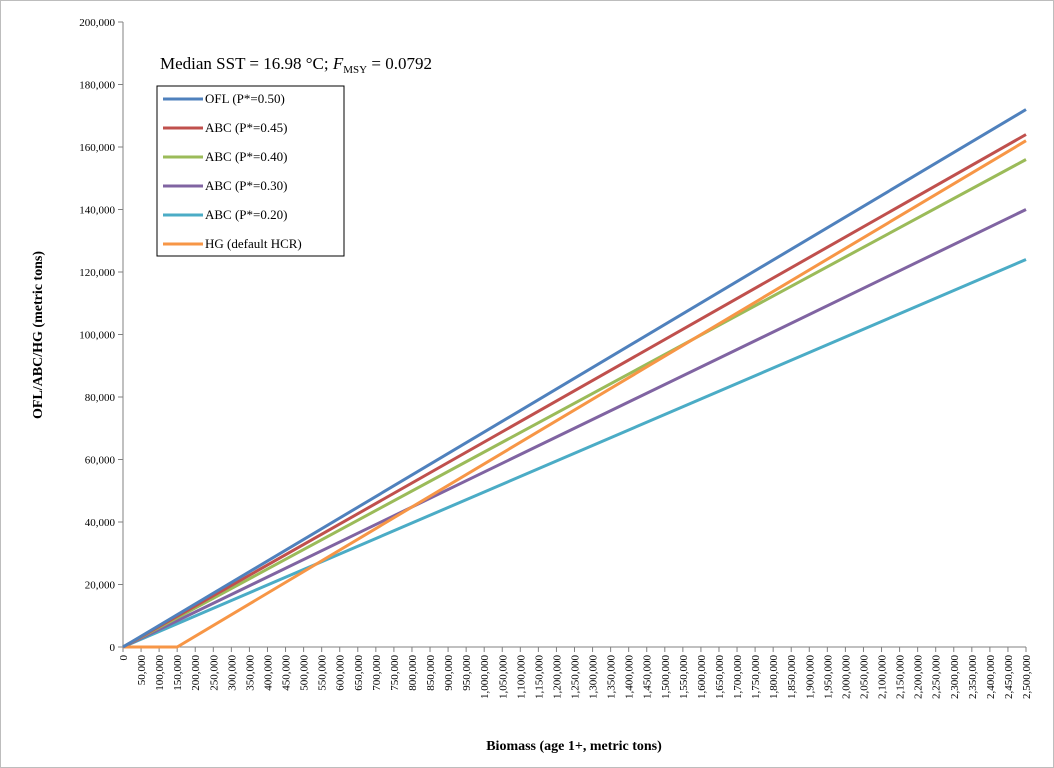 This screenshot has height=768, width=1054. I want to click on annotation-suffix: = 0.0792, so click(399, 63).